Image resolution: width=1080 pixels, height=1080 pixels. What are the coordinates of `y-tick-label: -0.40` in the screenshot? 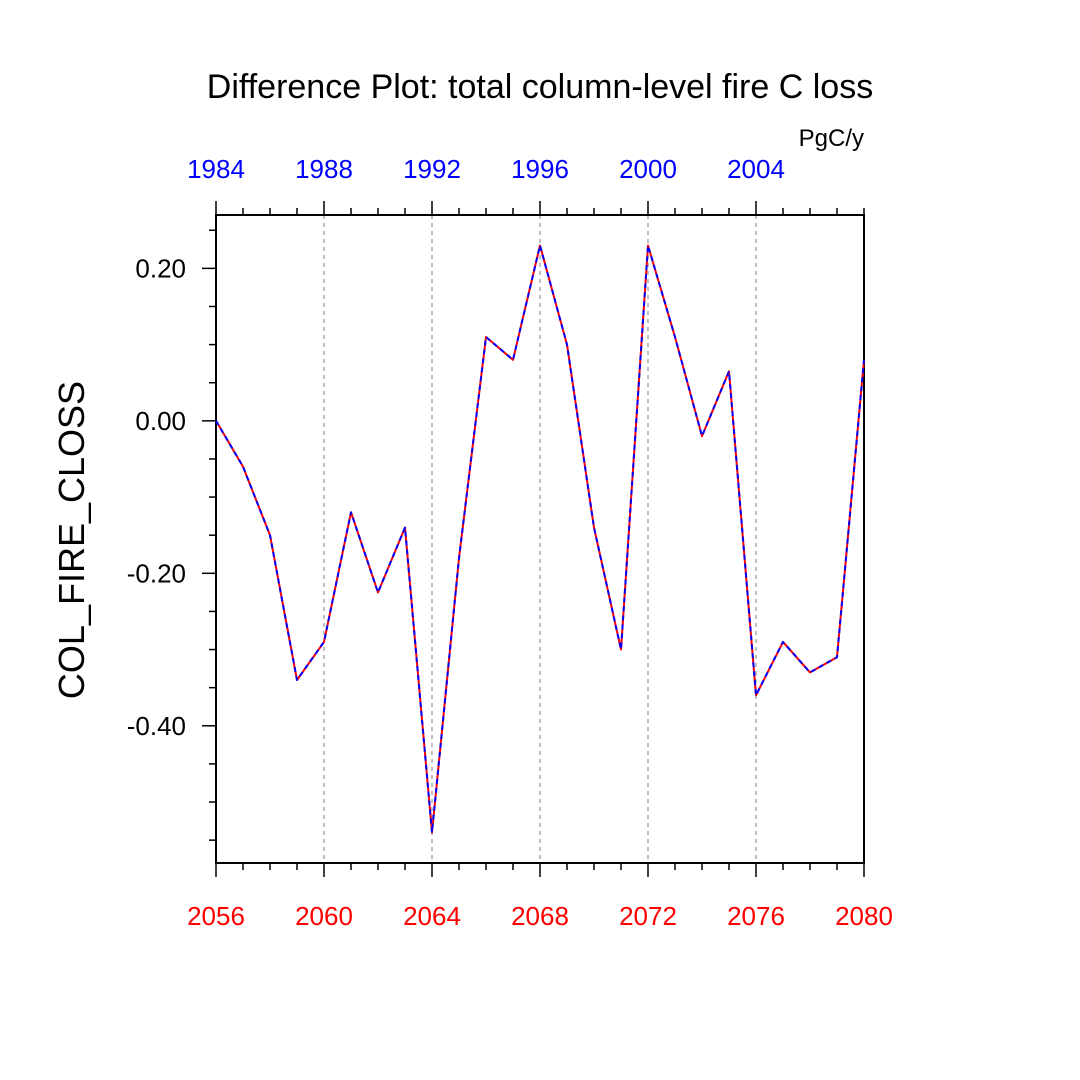 It's located at (156, 726).